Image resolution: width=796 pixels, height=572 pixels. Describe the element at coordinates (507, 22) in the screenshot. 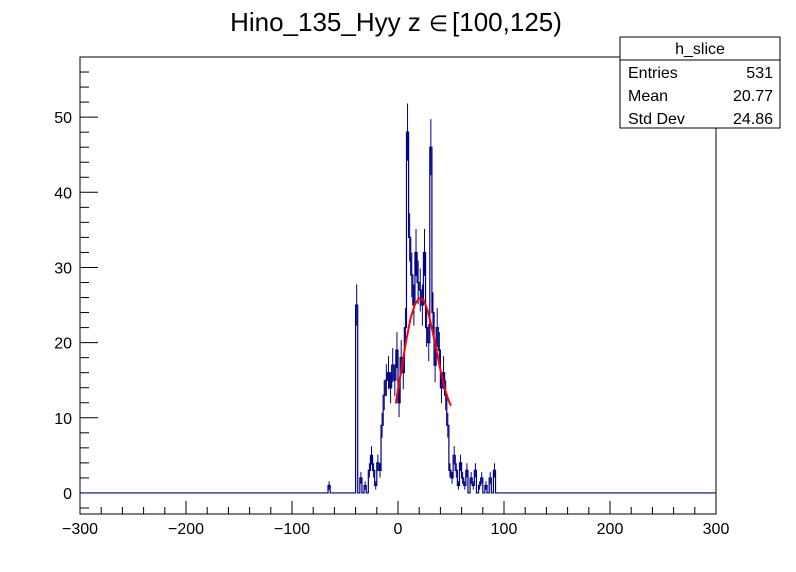

I see `chart-title-range: [100,125)` at that location.